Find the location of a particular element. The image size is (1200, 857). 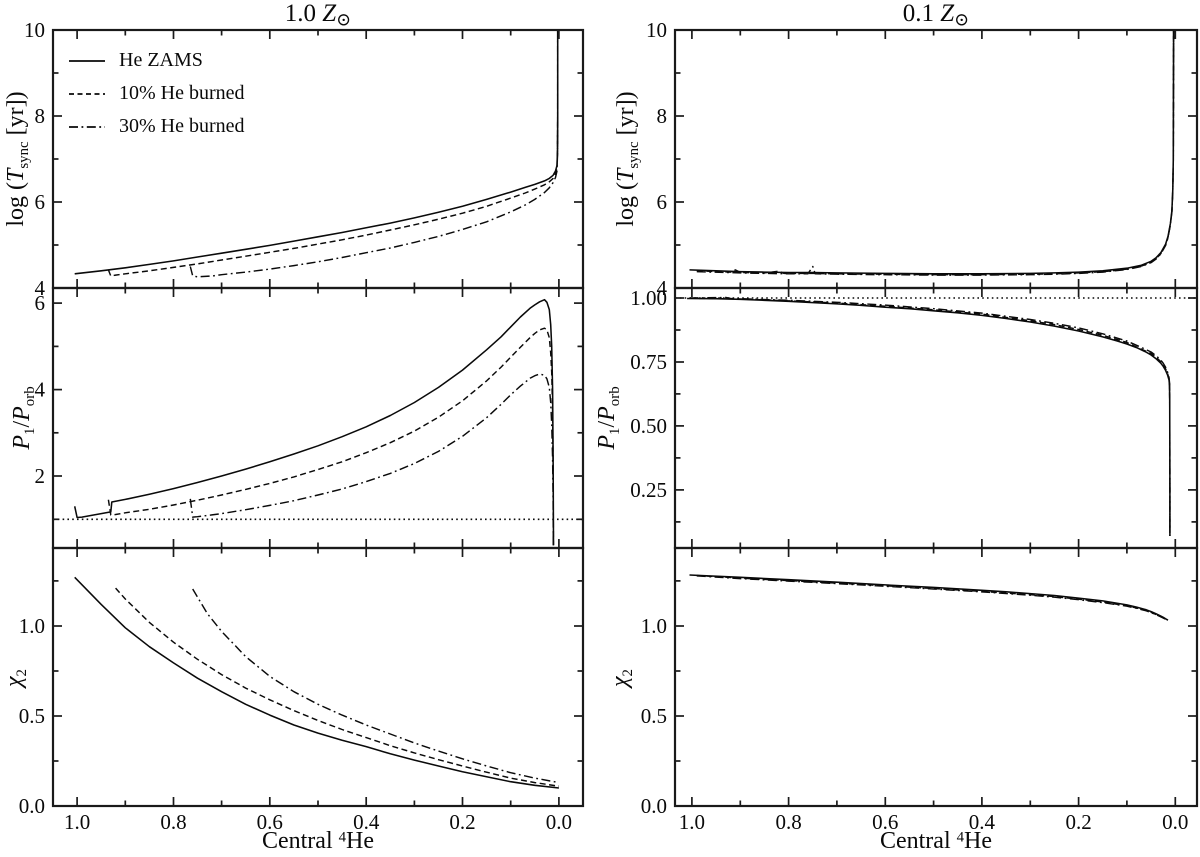

y-tick-label: 0.50 is located at coordinates (648, 426).